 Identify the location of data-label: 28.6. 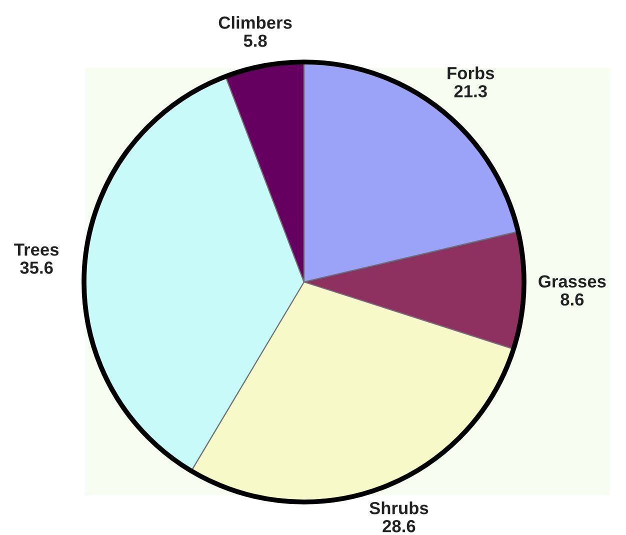
(399, 526).